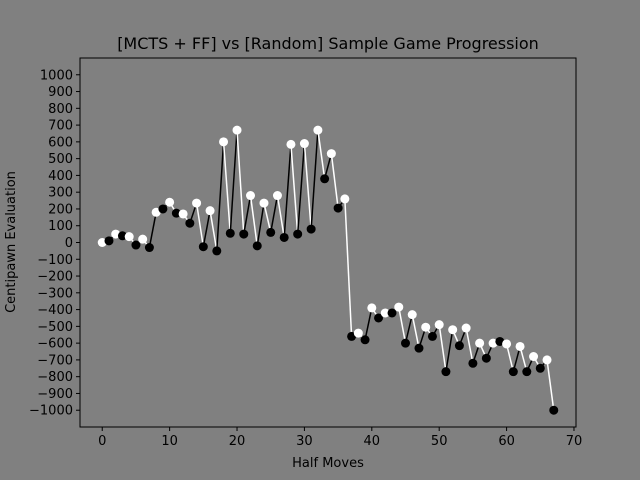 The image size is (640, 480). I want to click on y-tick-label: 1000, so click(56, 75).